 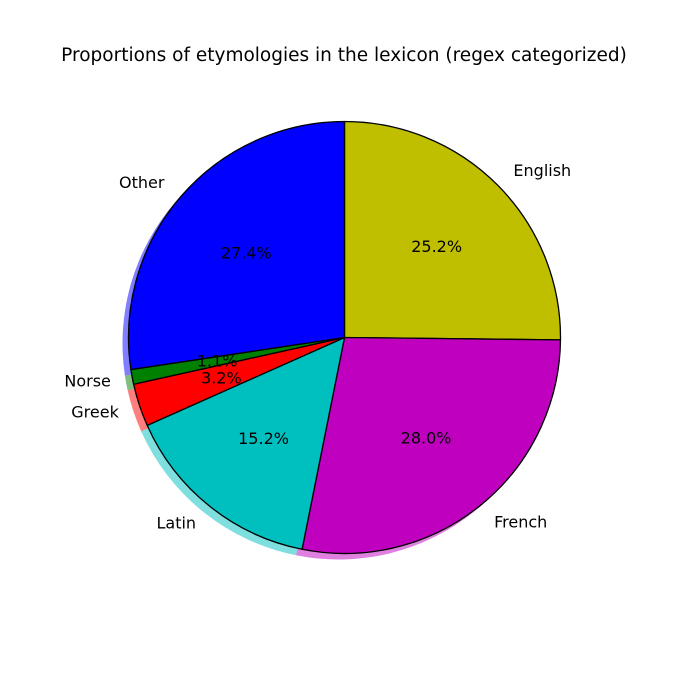 What do you see at coordinates (87, 380) in the screenshot?
I see `slice-label-norse: Norse` at bounding box center [87, 380].